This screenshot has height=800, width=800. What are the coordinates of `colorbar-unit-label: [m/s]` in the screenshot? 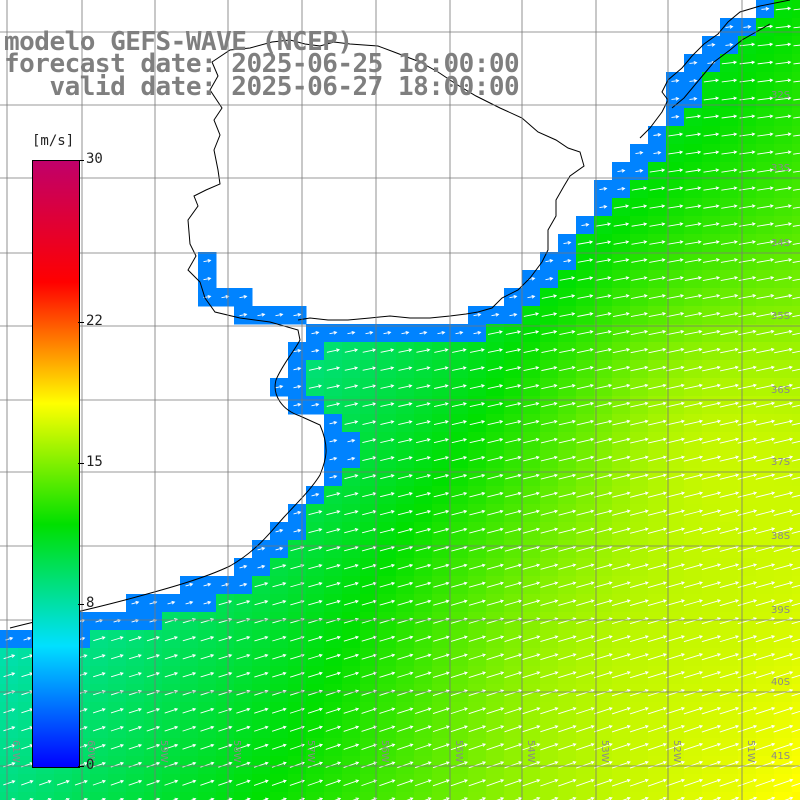 It's located at (53, 141).